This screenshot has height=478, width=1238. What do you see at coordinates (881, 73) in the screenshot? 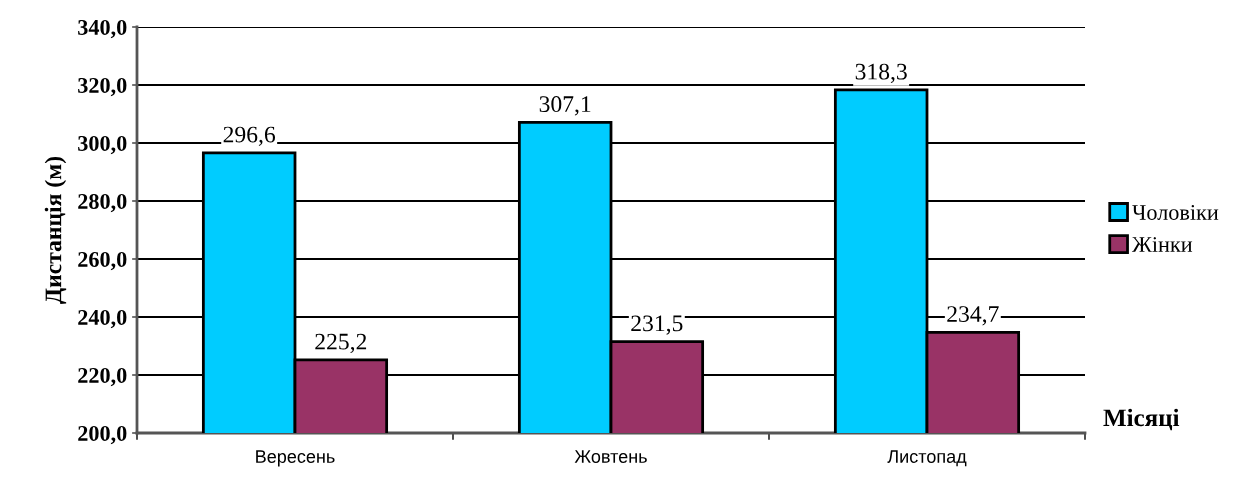
I see `data-label: 318,3` at bounding box center [881, 73].